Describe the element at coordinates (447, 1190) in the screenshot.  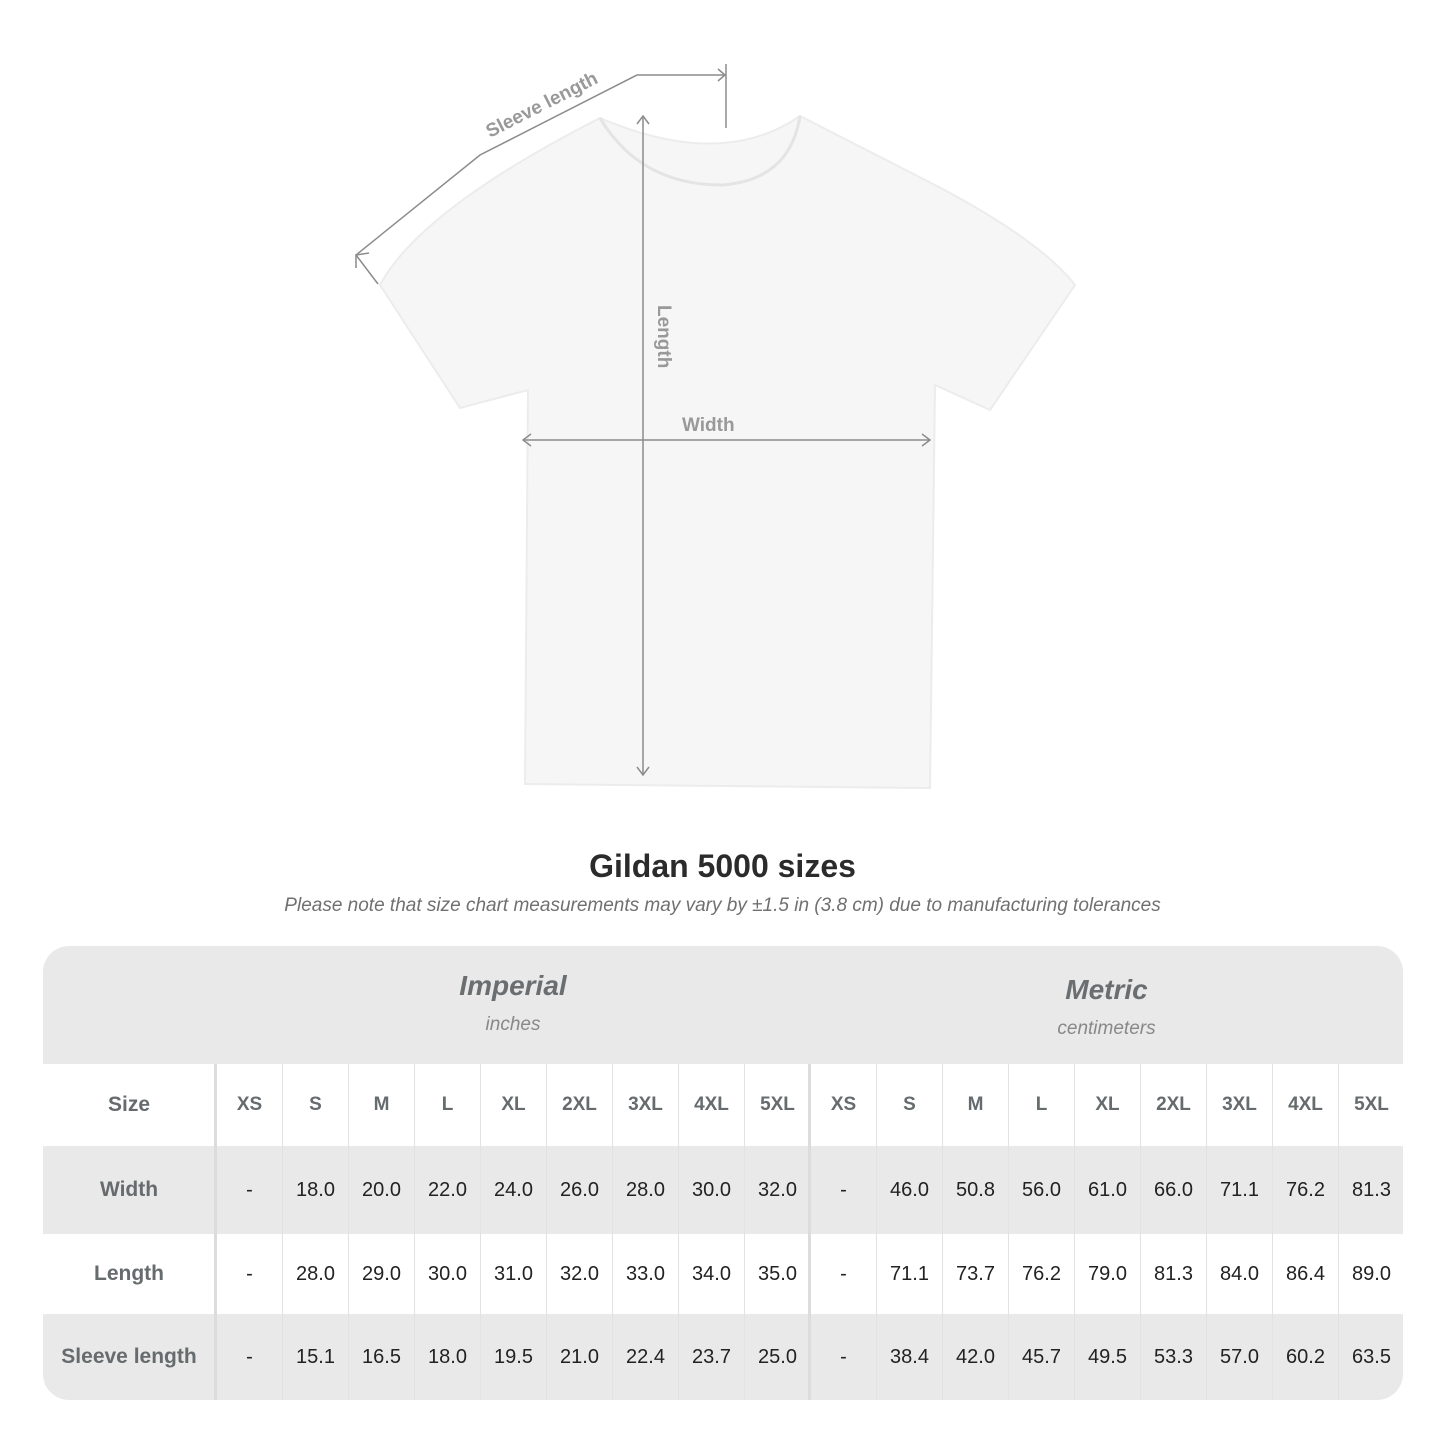
I see `imperial-value-cell: 22.0` at that location.